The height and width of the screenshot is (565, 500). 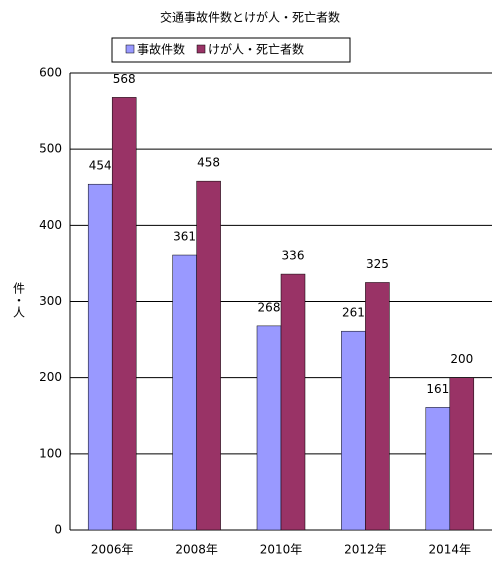 I want to click on data-label: 200, so click(x=461, y=359).